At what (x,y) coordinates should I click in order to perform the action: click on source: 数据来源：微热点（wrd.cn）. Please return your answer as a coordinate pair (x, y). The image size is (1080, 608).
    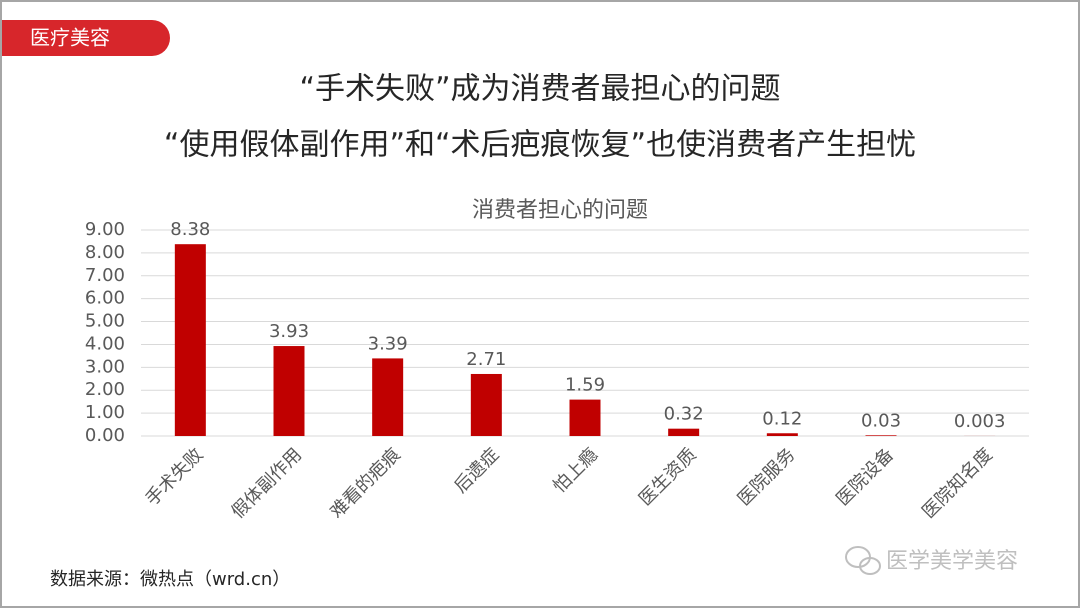
    Looking at the image, I should click on (170, 579).